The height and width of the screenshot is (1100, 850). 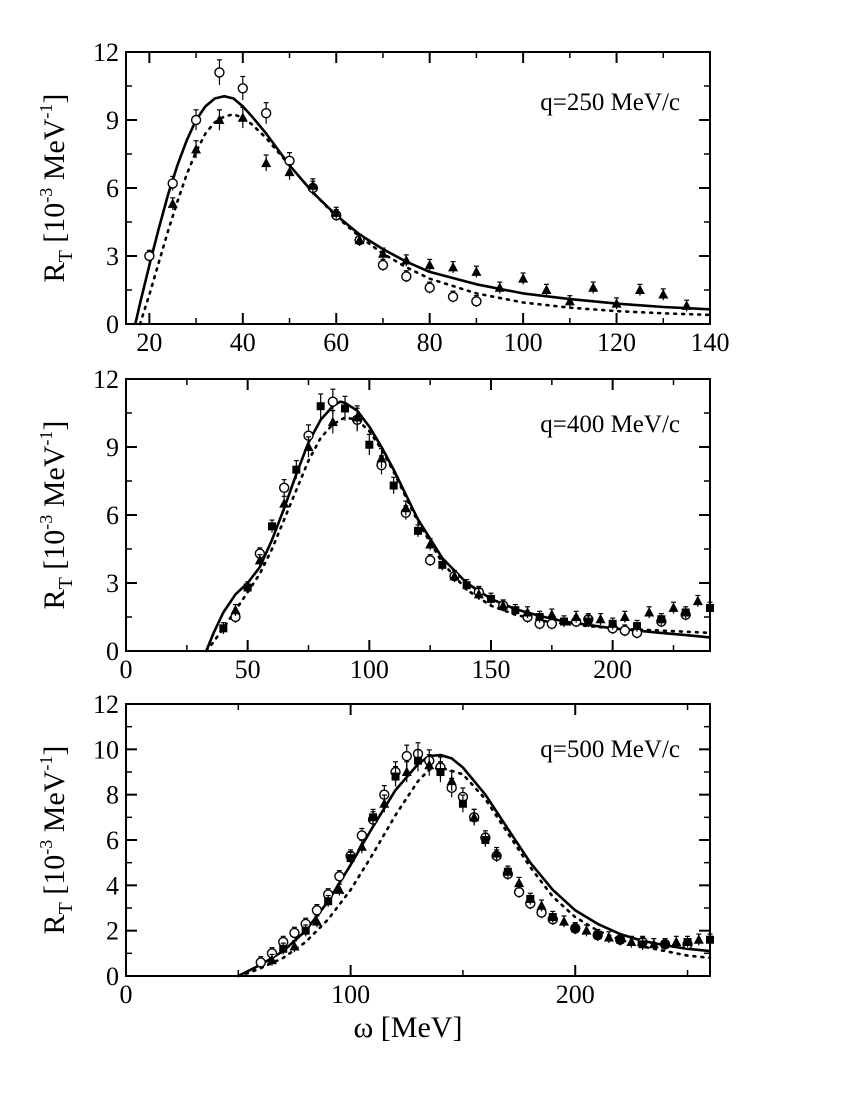 I want to click on ylabel-r: R, so click(x=54, y=924).